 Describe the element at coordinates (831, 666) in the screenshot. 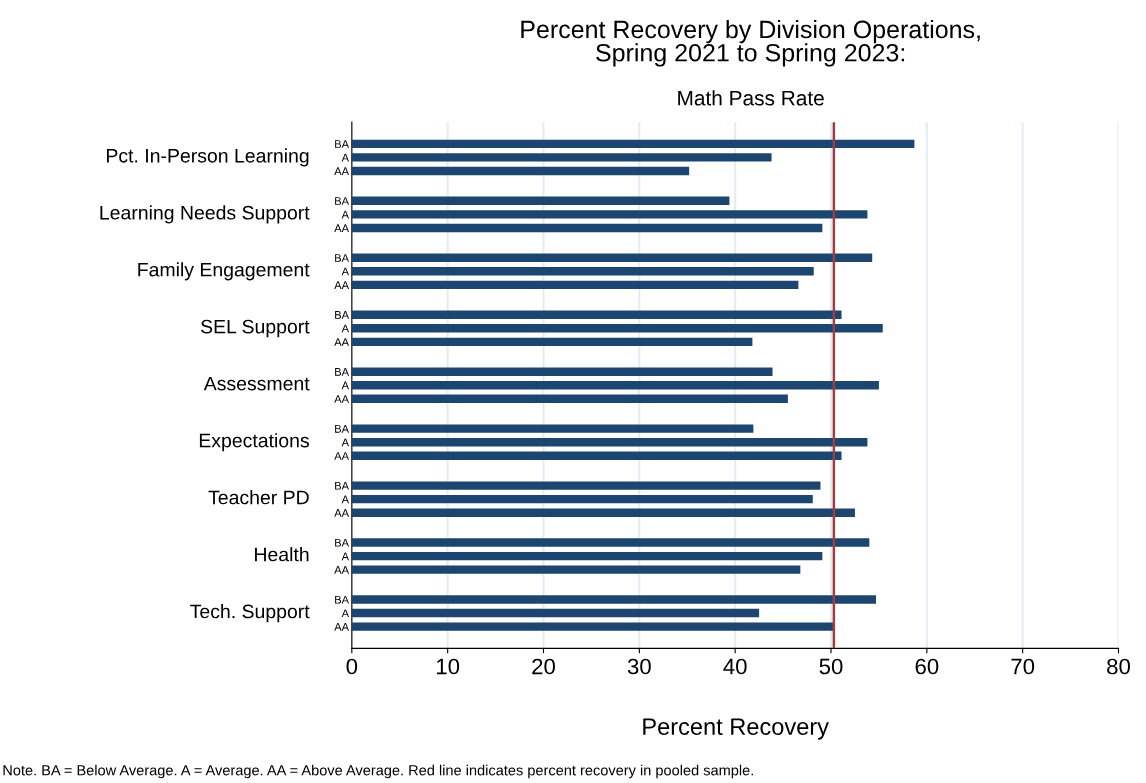

I see `x-tick-label: 50` at that location.